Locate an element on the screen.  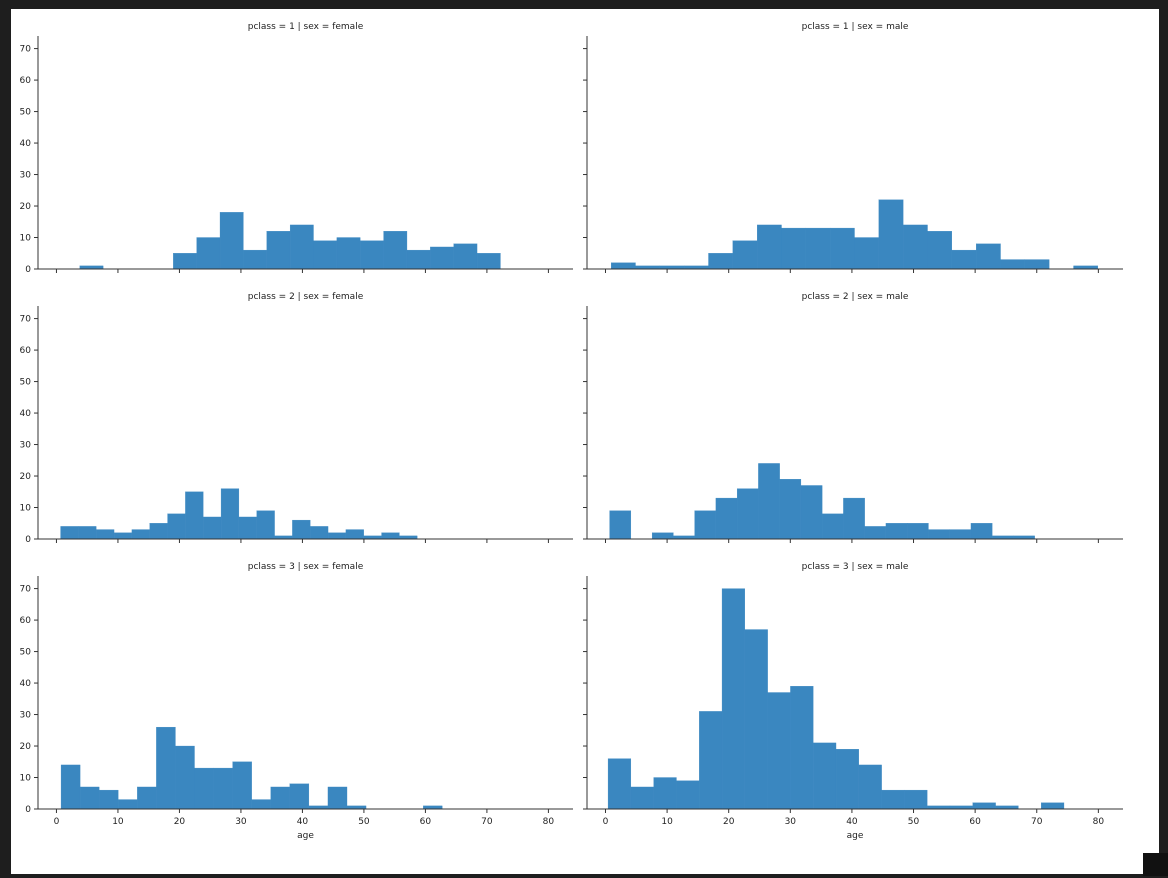
x-tick-label: 60 is located at coordinates (426, 822).